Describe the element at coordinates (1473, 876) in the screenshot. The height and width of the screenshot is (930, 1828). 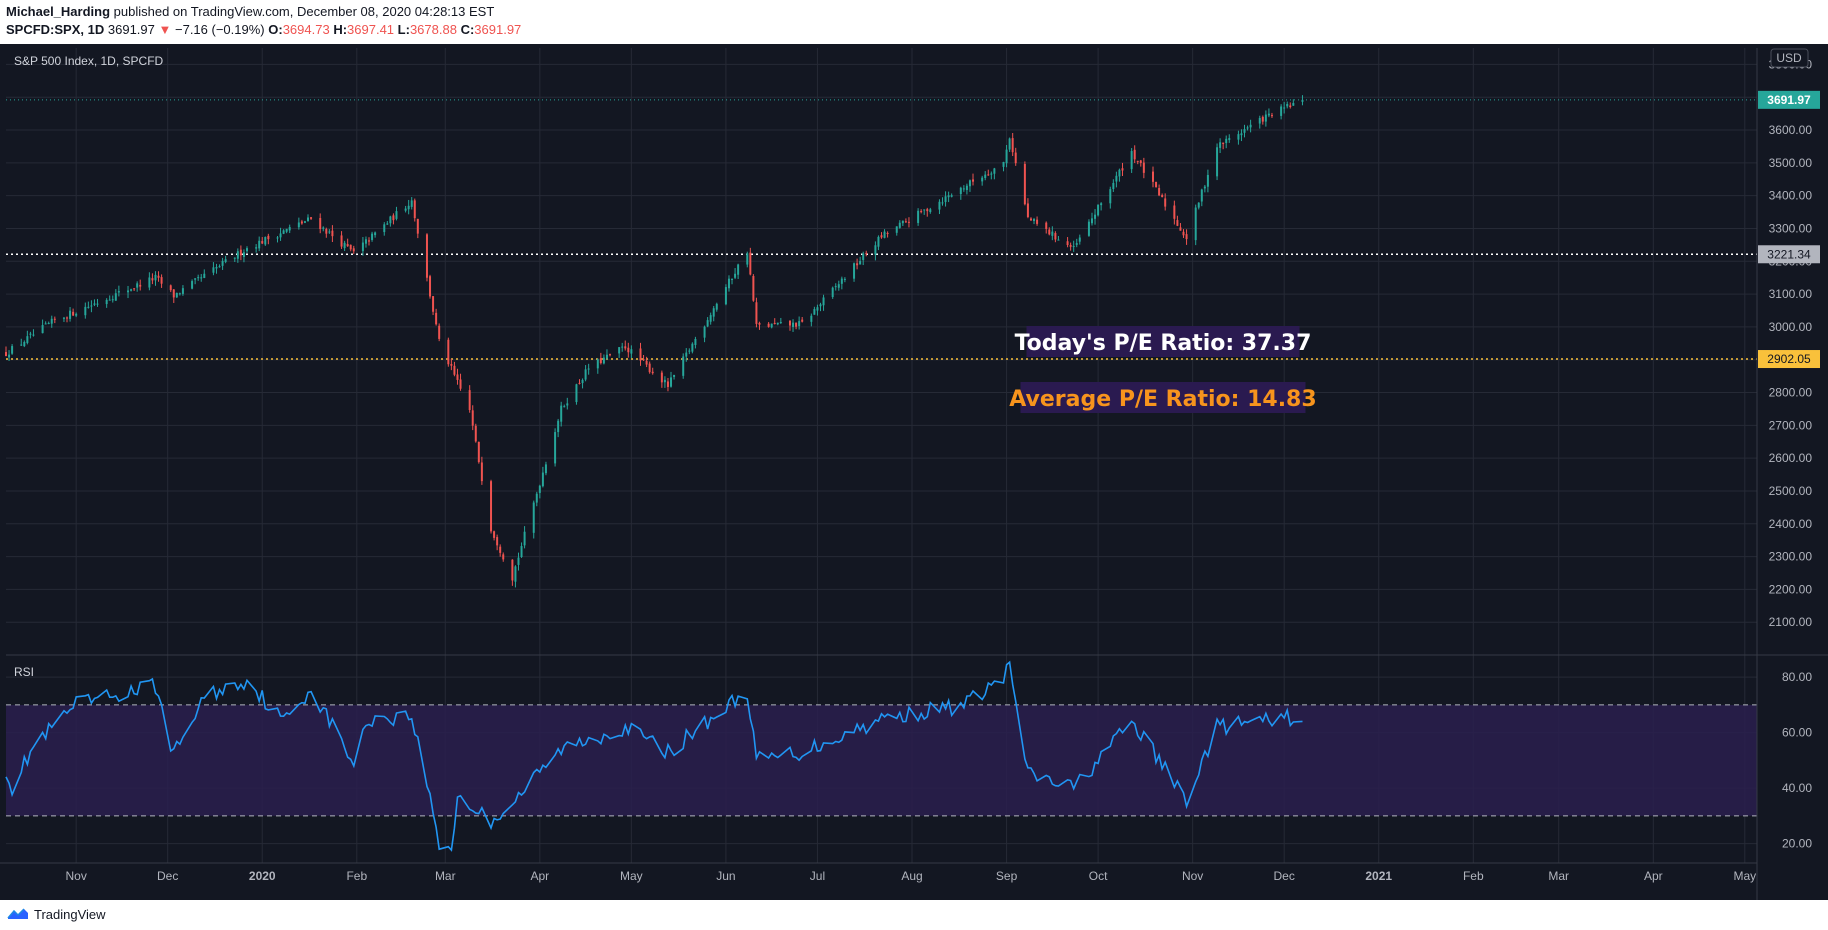
I see `time-tick-label: Feb` at that location.